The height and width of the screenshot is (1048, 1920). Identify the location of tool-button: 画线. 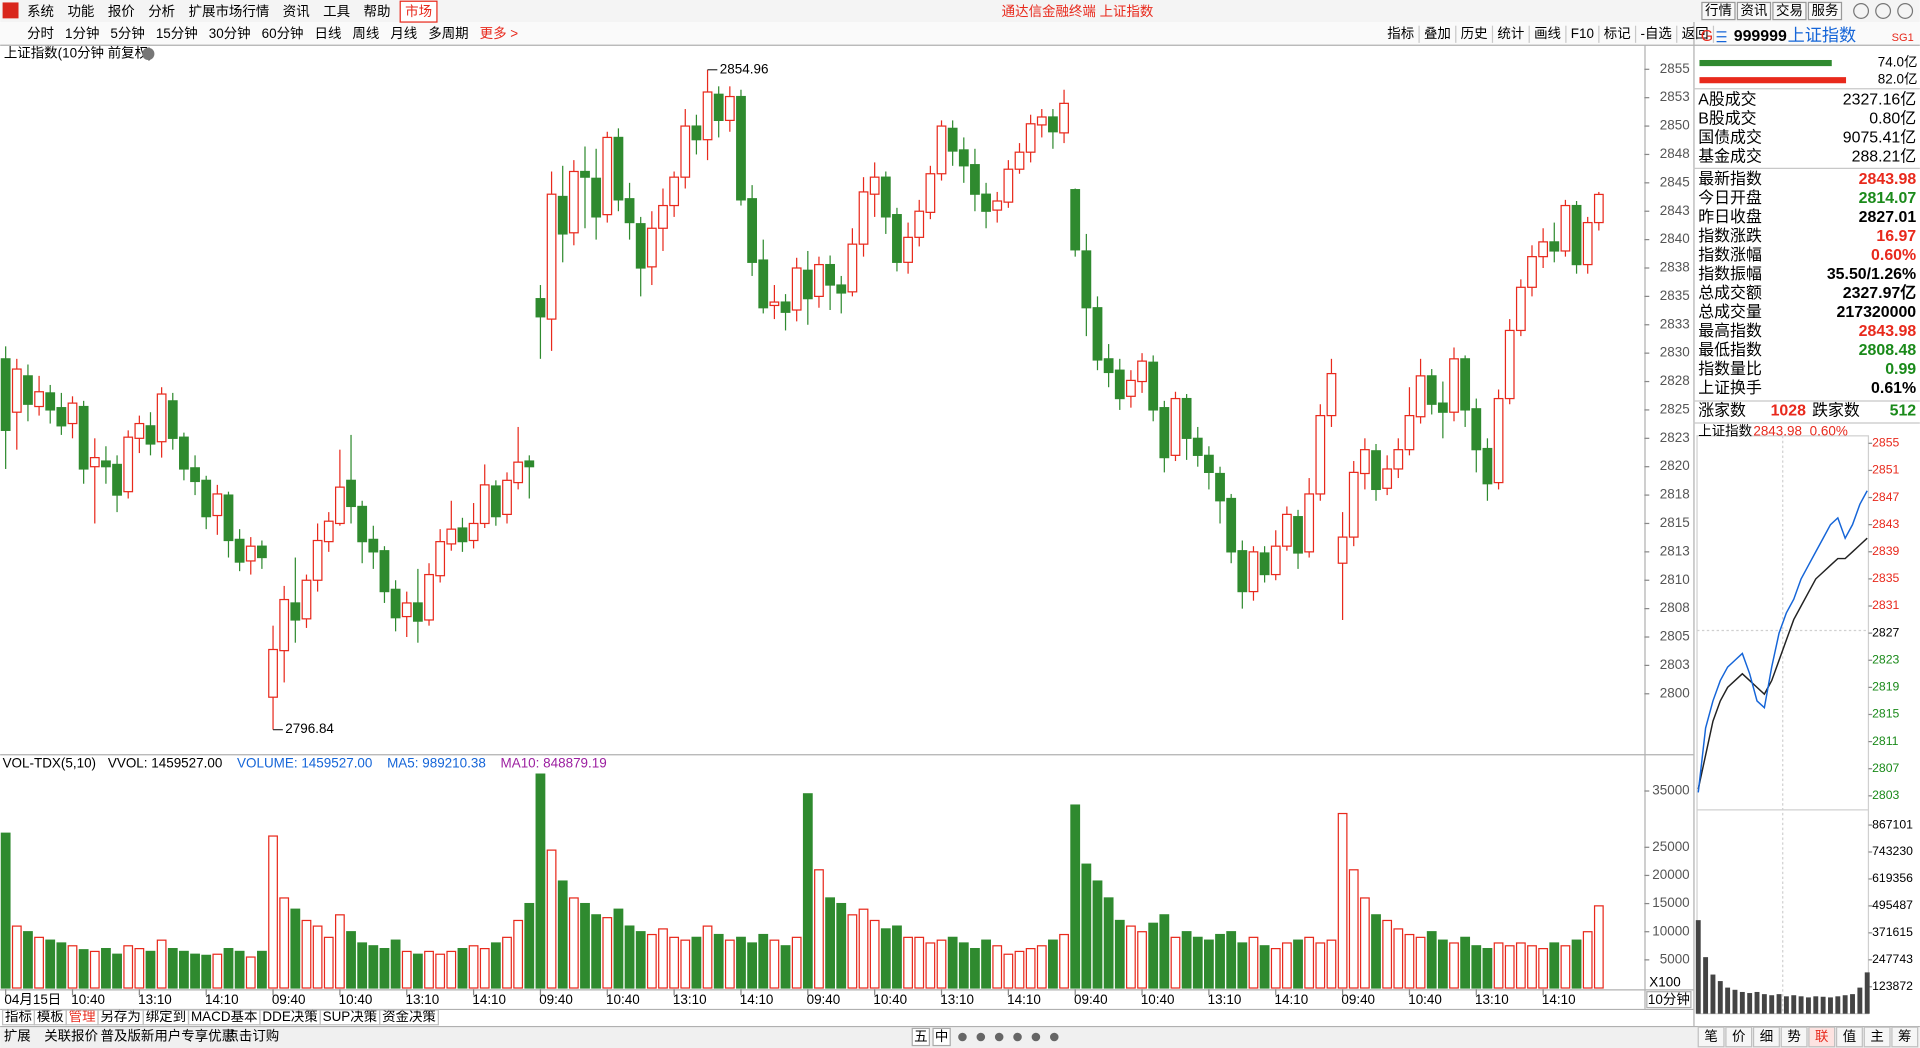
(1547, 33).